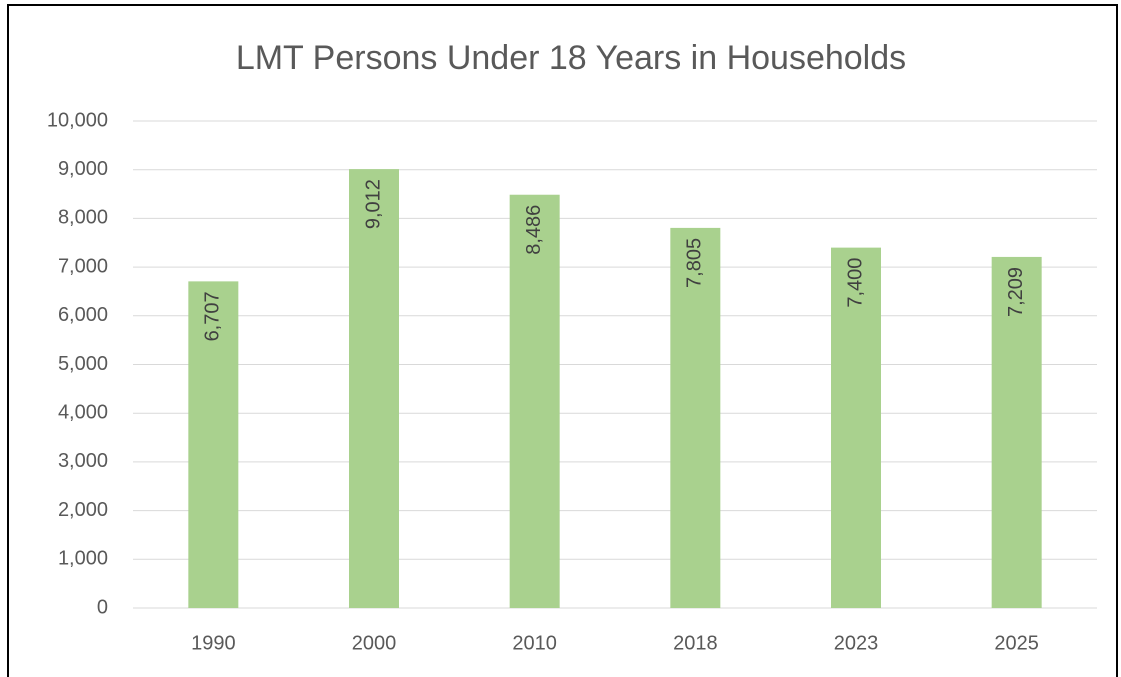  Describe the element at coordinates (83, 218) in the screenshot. I see `y-tick-label: 8,000` at that location.